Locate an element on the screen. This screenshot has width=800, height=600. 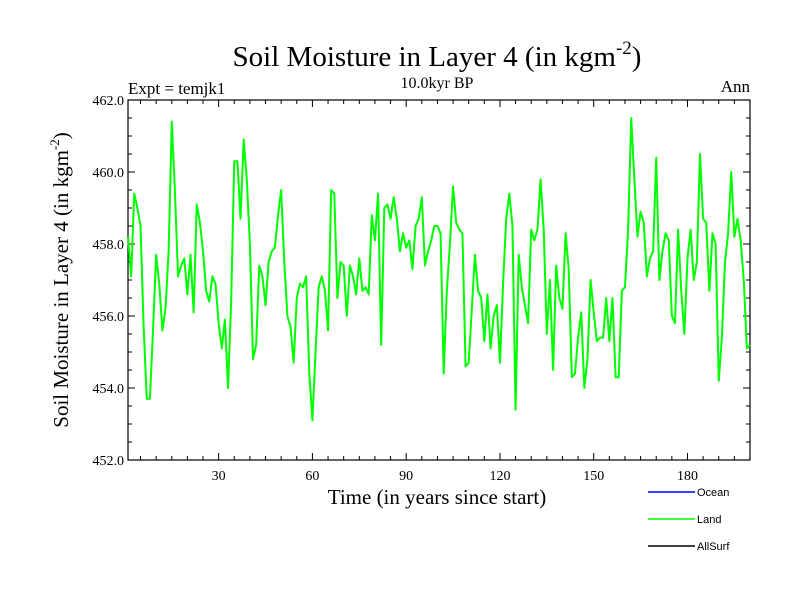
chart-title: Soil Moisture in Layer 4 (in kgm-2) is located at coordinates (437, 55).